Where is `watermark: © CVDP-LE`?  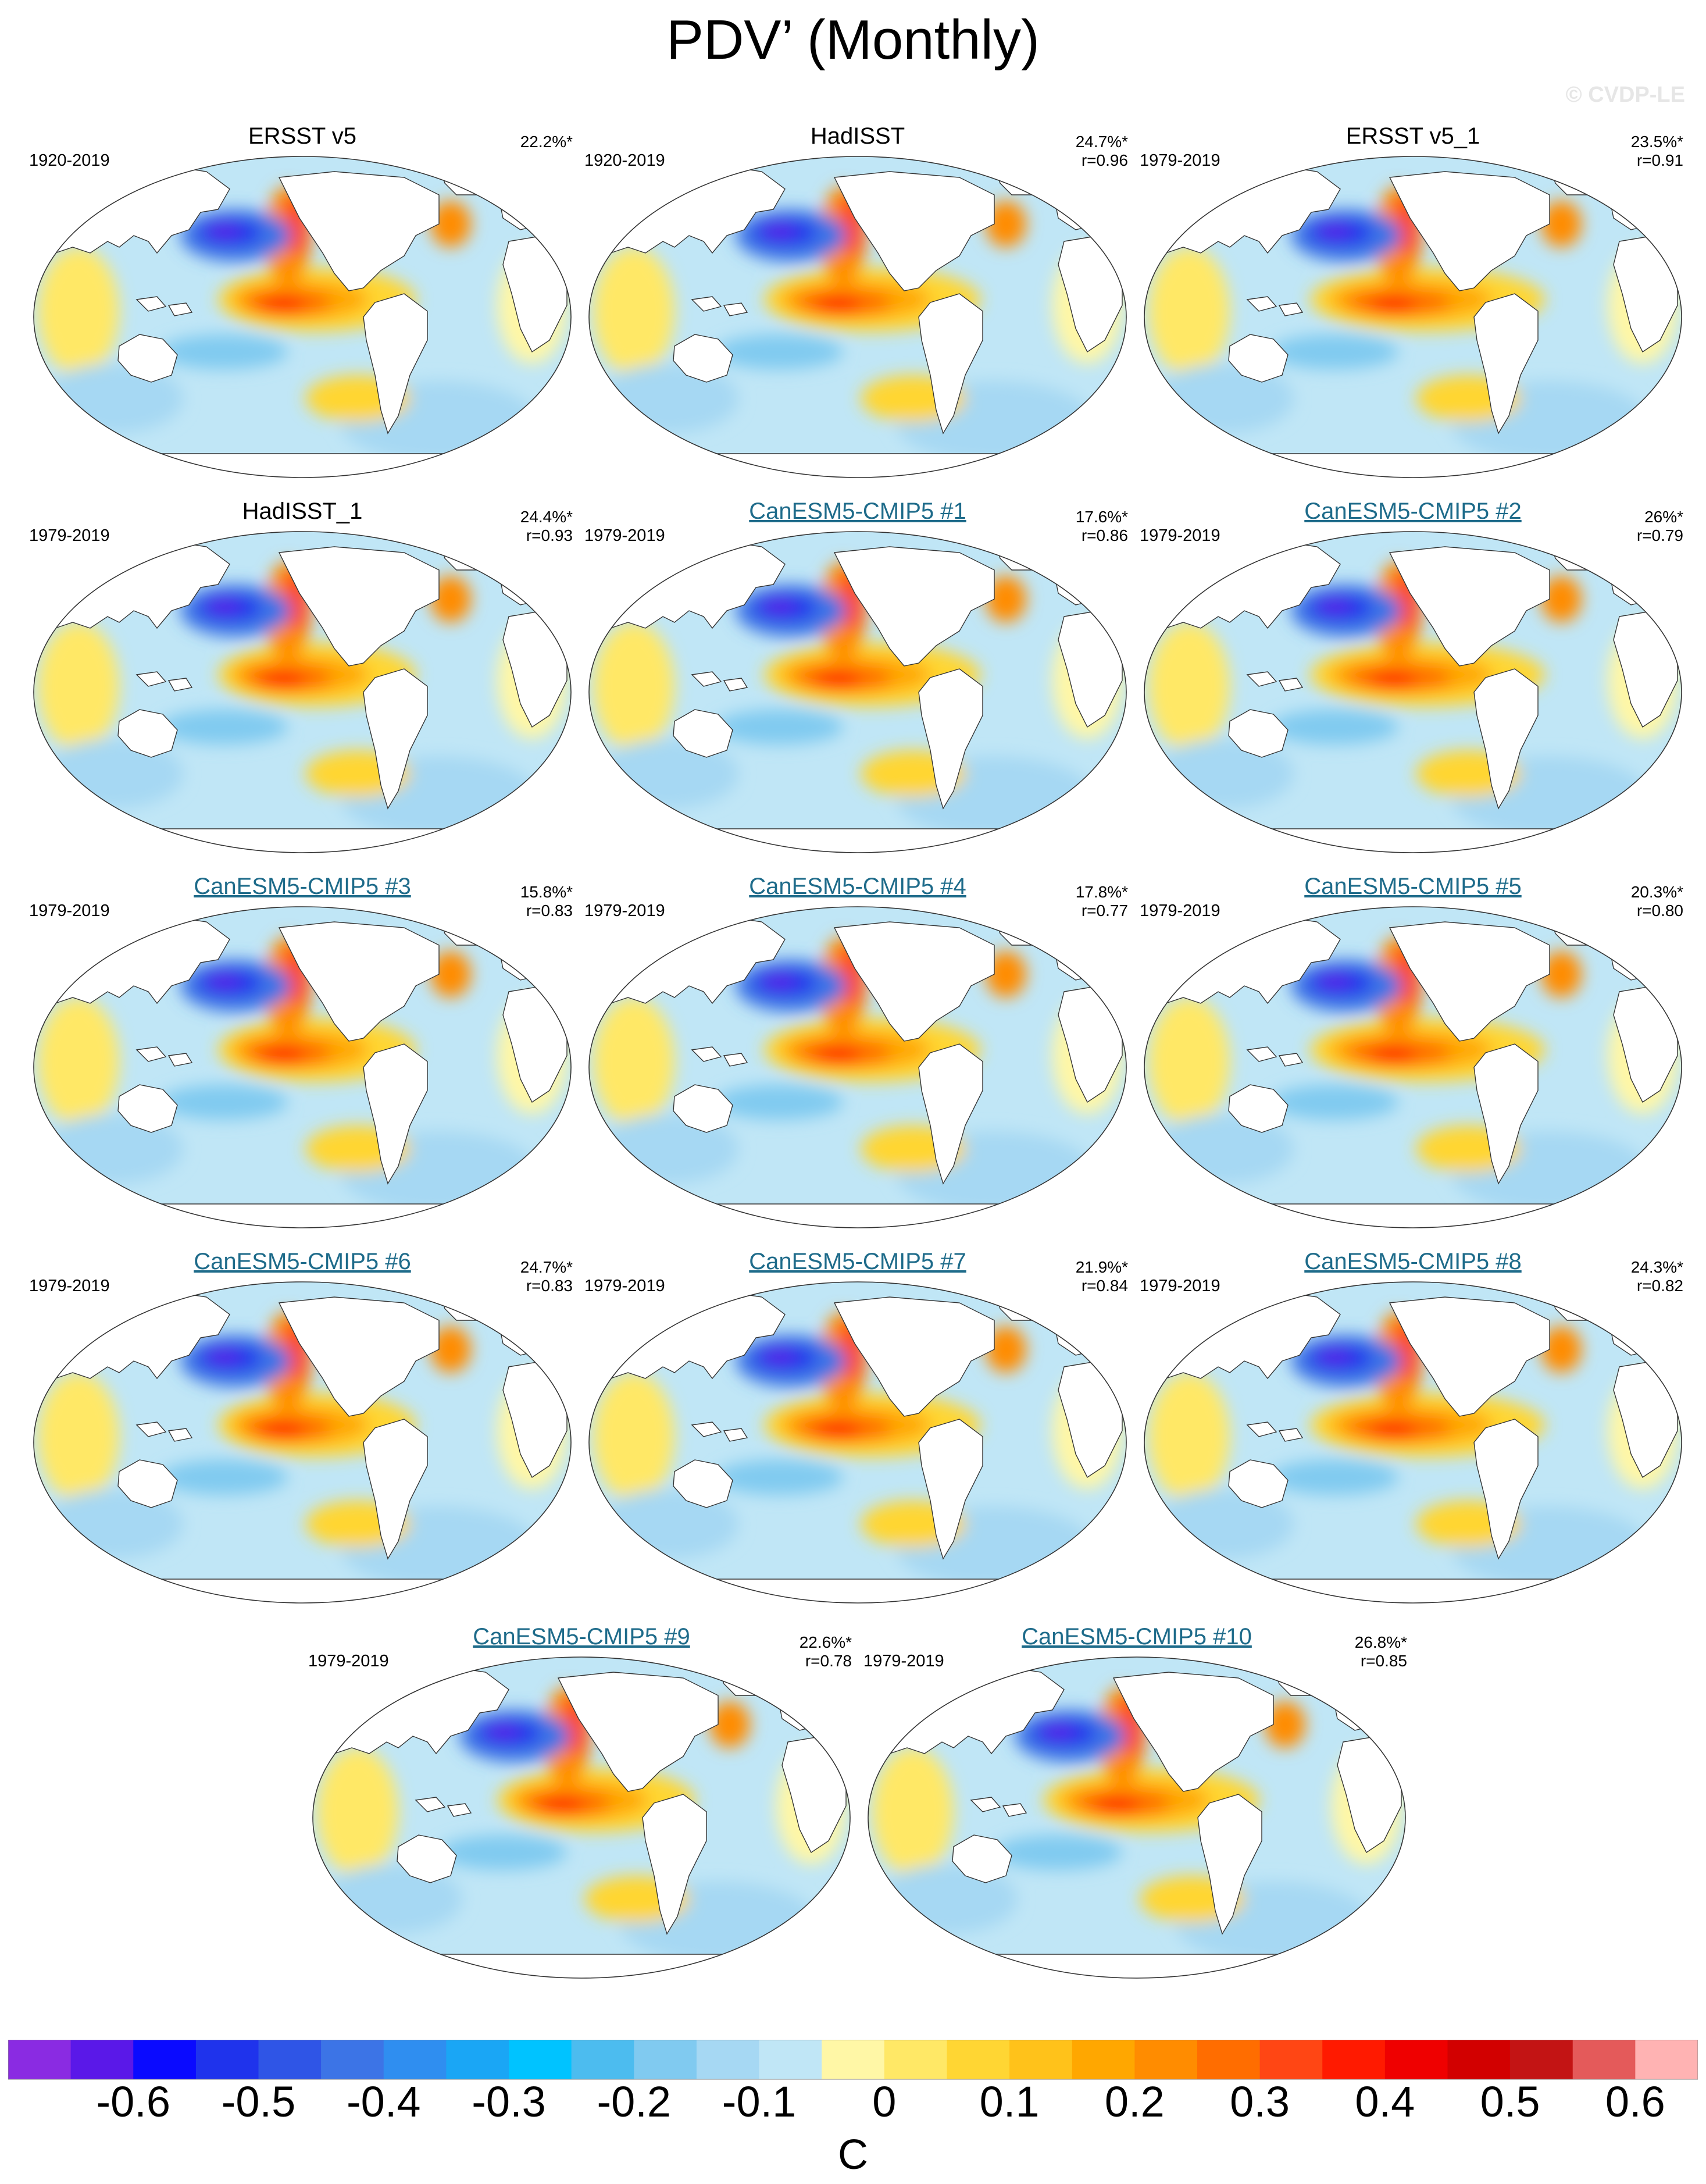 watermark: © CVDP-LE is located at coordinates (1625, 95).